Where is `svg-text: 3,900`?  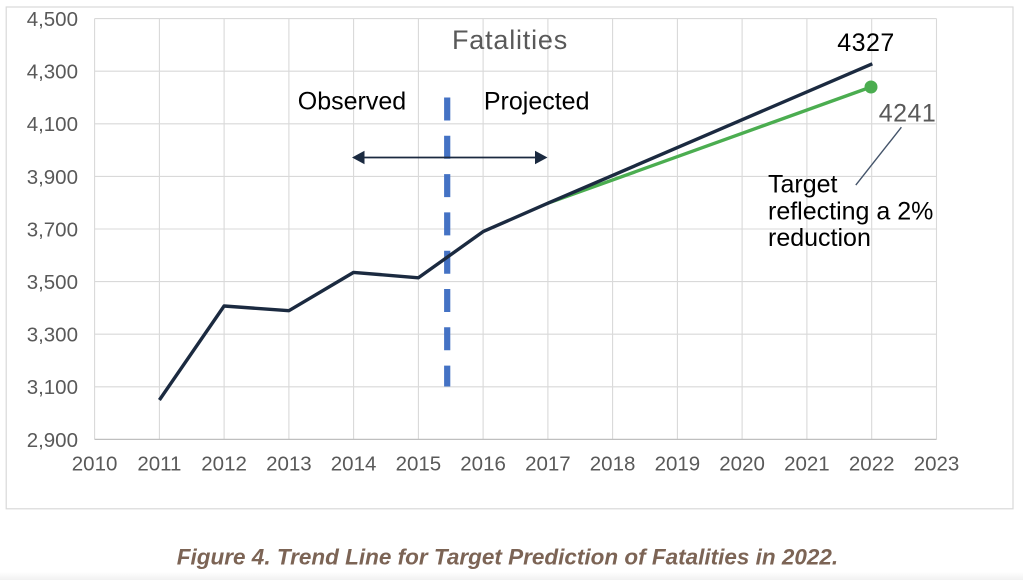
svg-text: 3,900 is located at coordinates (52, 177).